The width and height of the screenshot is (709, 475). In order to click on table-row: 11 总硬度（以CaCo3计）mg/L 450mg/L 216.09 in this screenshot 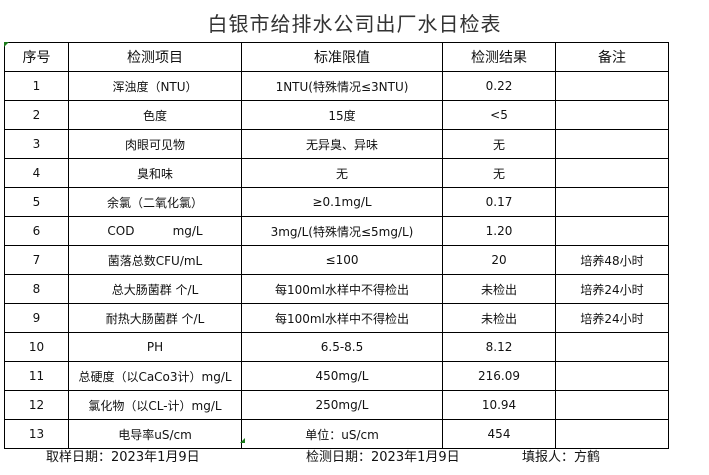, I will do `click(336, 376)`.